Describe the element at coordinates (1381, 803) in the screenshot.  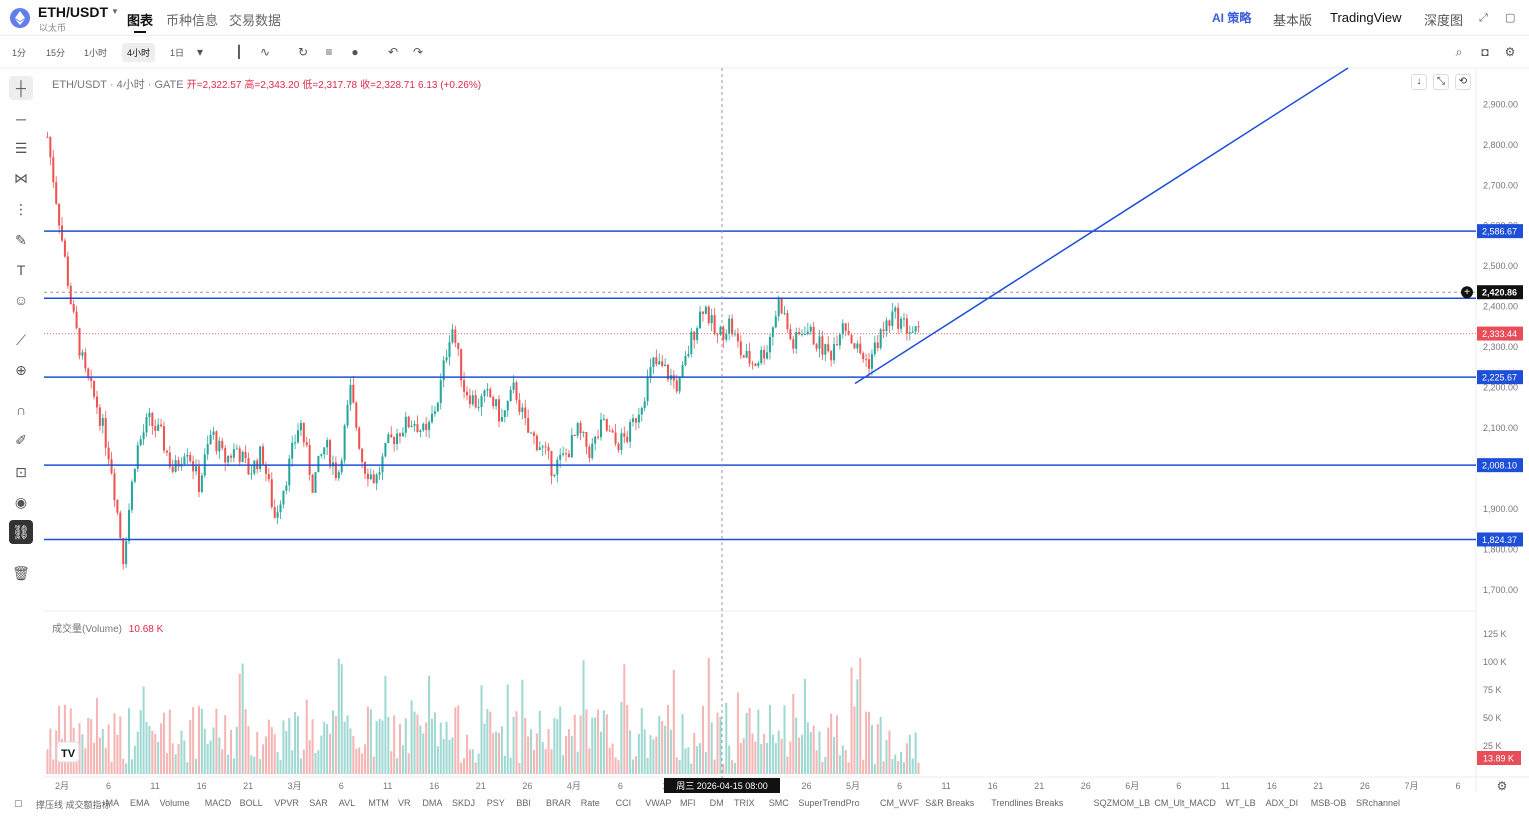
I see `indicator-scroll-right-icon: ›` at that location.